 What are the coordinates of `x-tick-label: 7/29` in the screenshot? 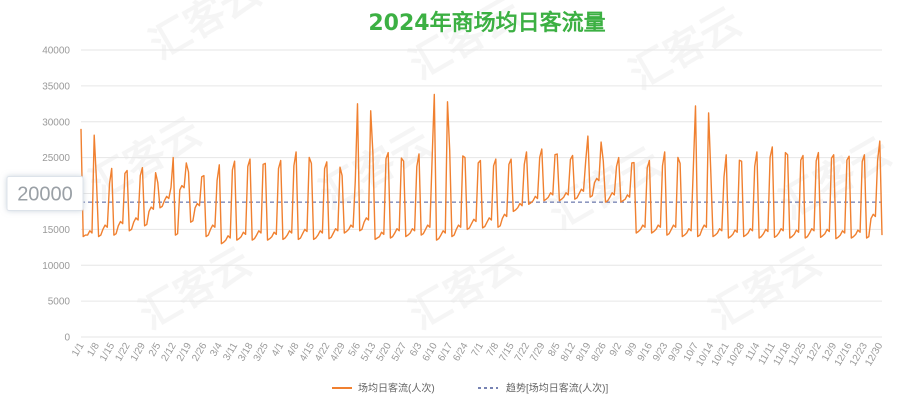 It's located at (537, 352).